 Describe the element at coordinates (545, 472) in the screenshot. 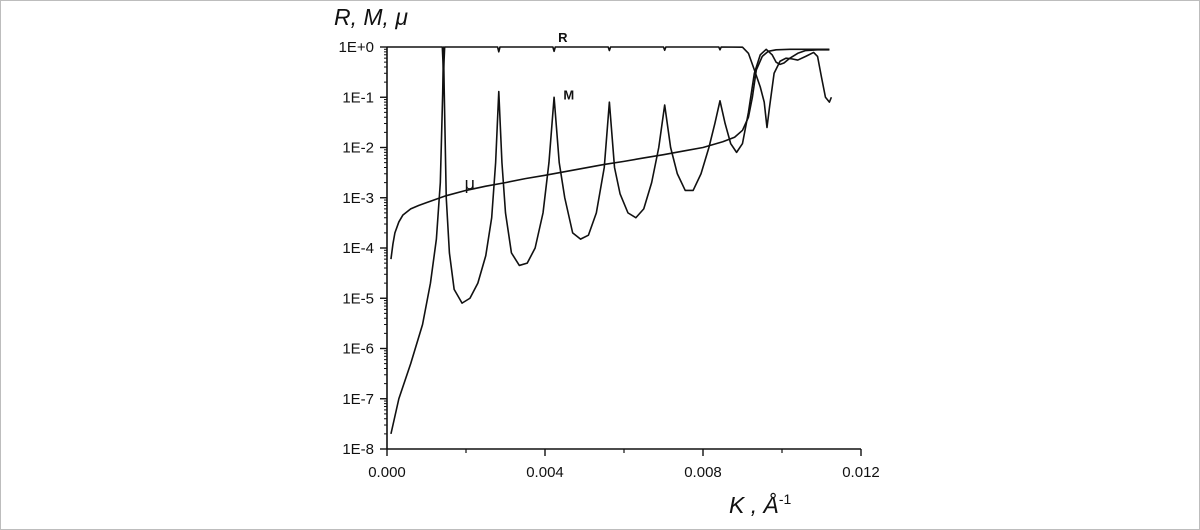

I see `x-tick-label: 0.004` at that location.